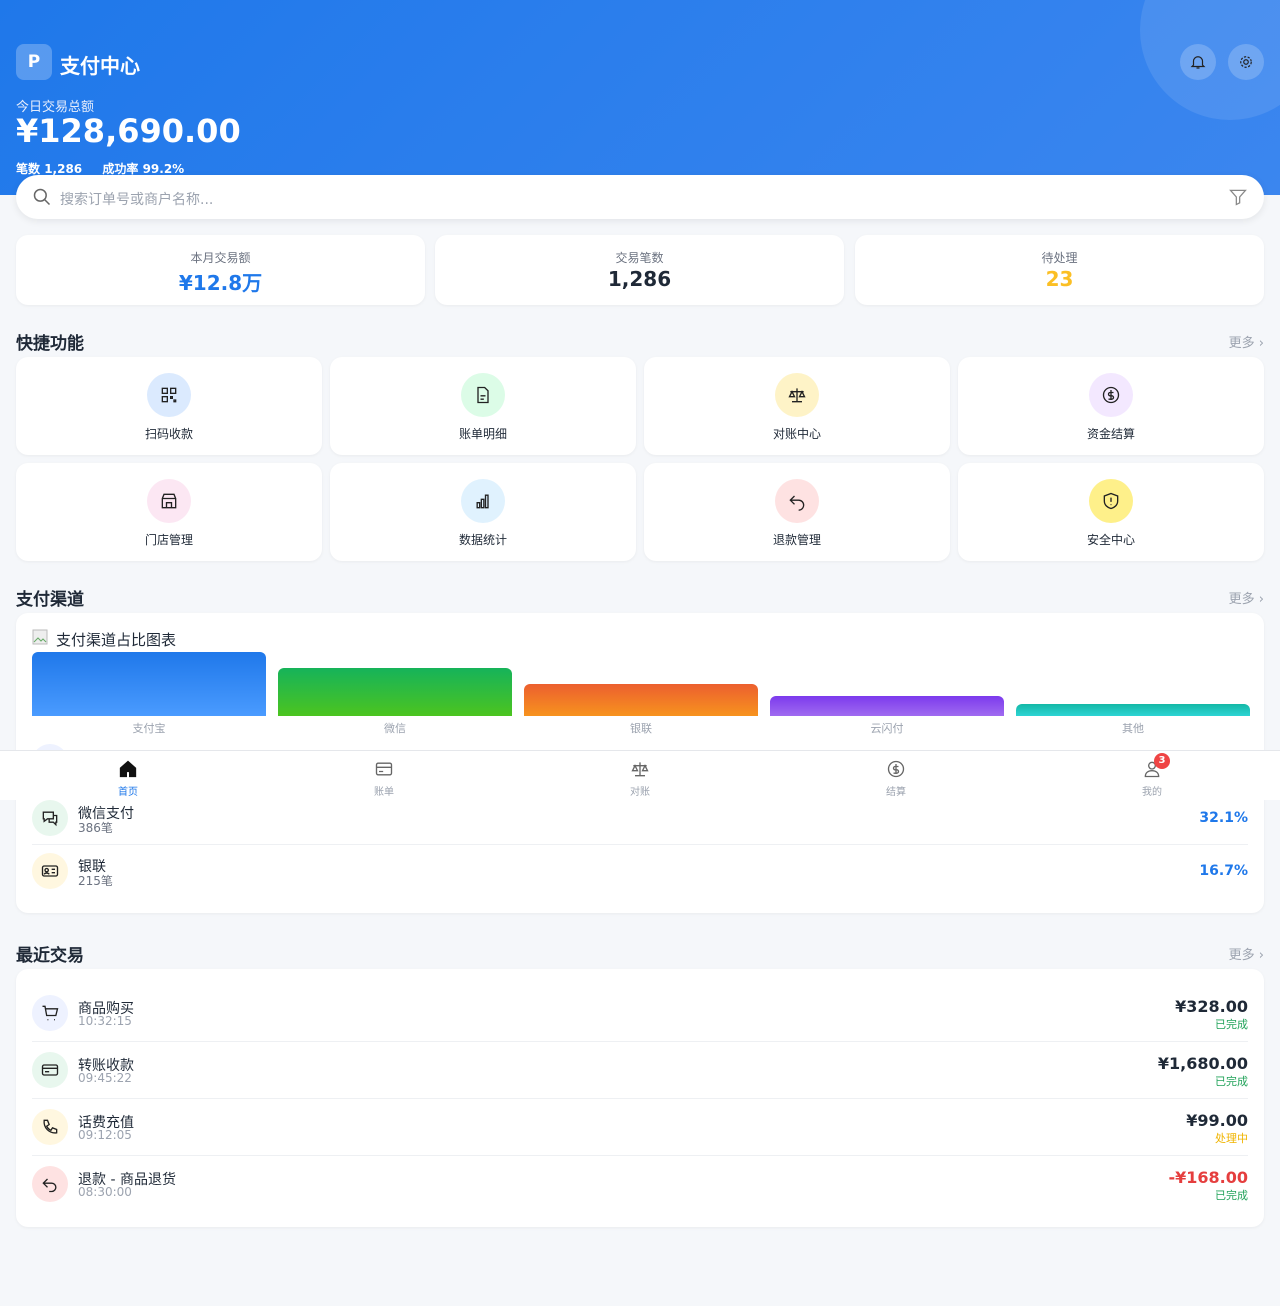 The width and height of the screenshot is (1280, 1306). What do you see at coordinates (128, 131) in the screenshot?
I see `amount: ¥128,690.00` at bounding box center [128, 131].